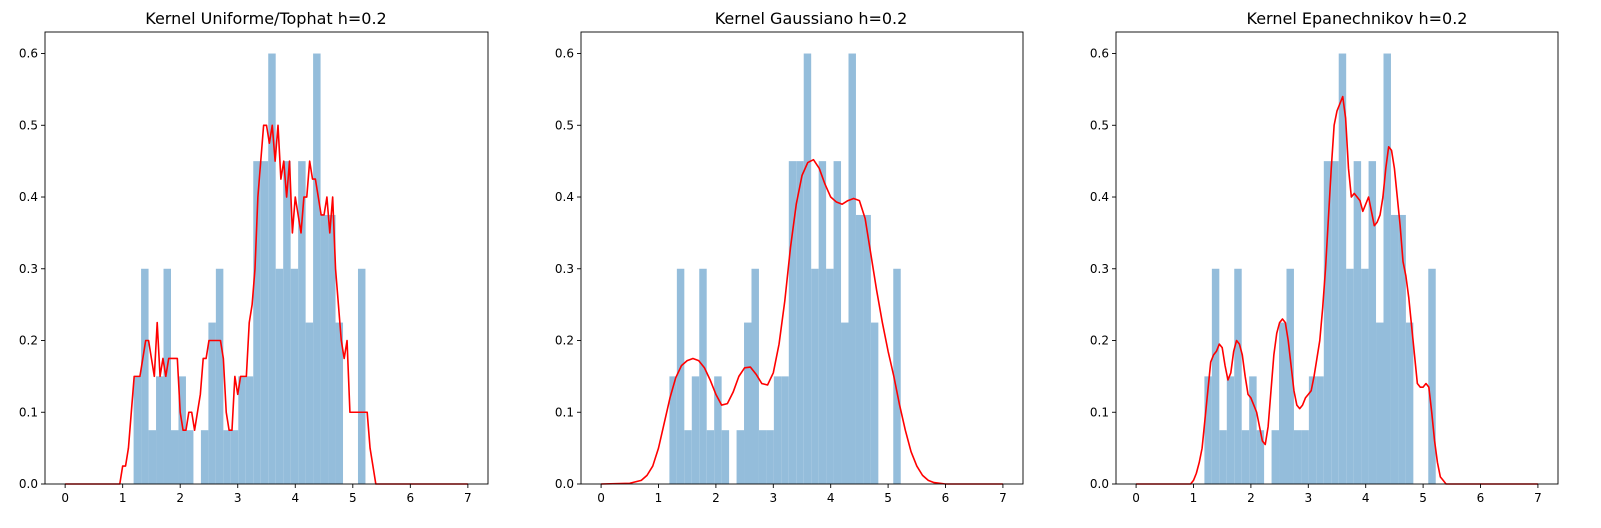 The width and height of the screenshot is (1601, 528). What do you see at coordinates (265, 18) in the screenshot?
I see `subplot-title-uniform: Kernel Uniforme/Tophat h=0.2` at bounding box center [265, 18].